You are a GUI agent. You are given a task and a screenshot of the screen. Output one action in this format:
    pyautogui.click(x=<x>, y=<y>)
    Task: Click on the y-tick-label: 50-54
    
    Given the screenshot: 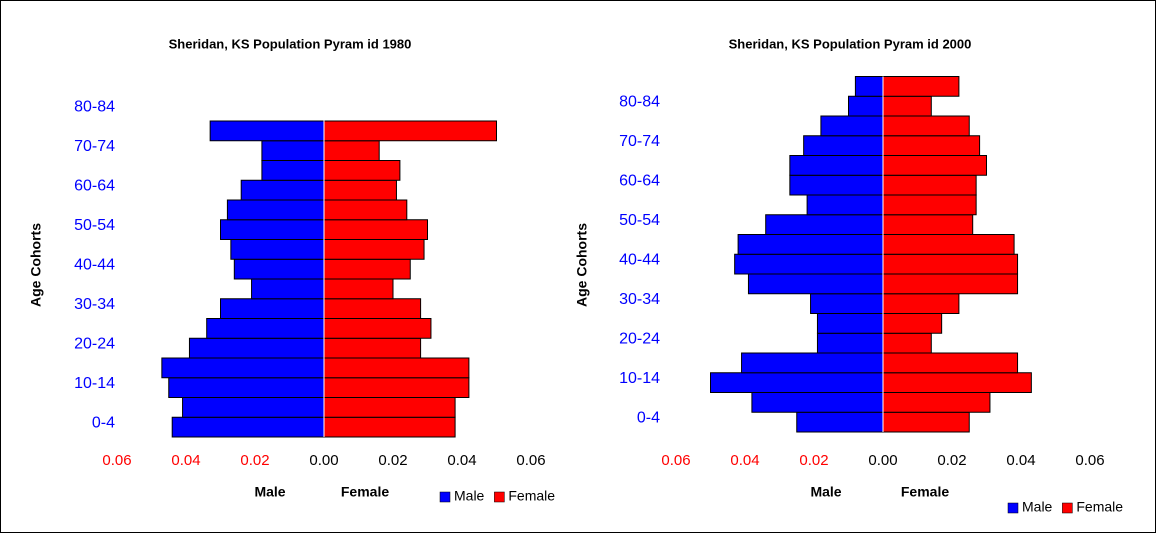 What is the action you would take?
    pyautogui.click(x=94, y=225)
    